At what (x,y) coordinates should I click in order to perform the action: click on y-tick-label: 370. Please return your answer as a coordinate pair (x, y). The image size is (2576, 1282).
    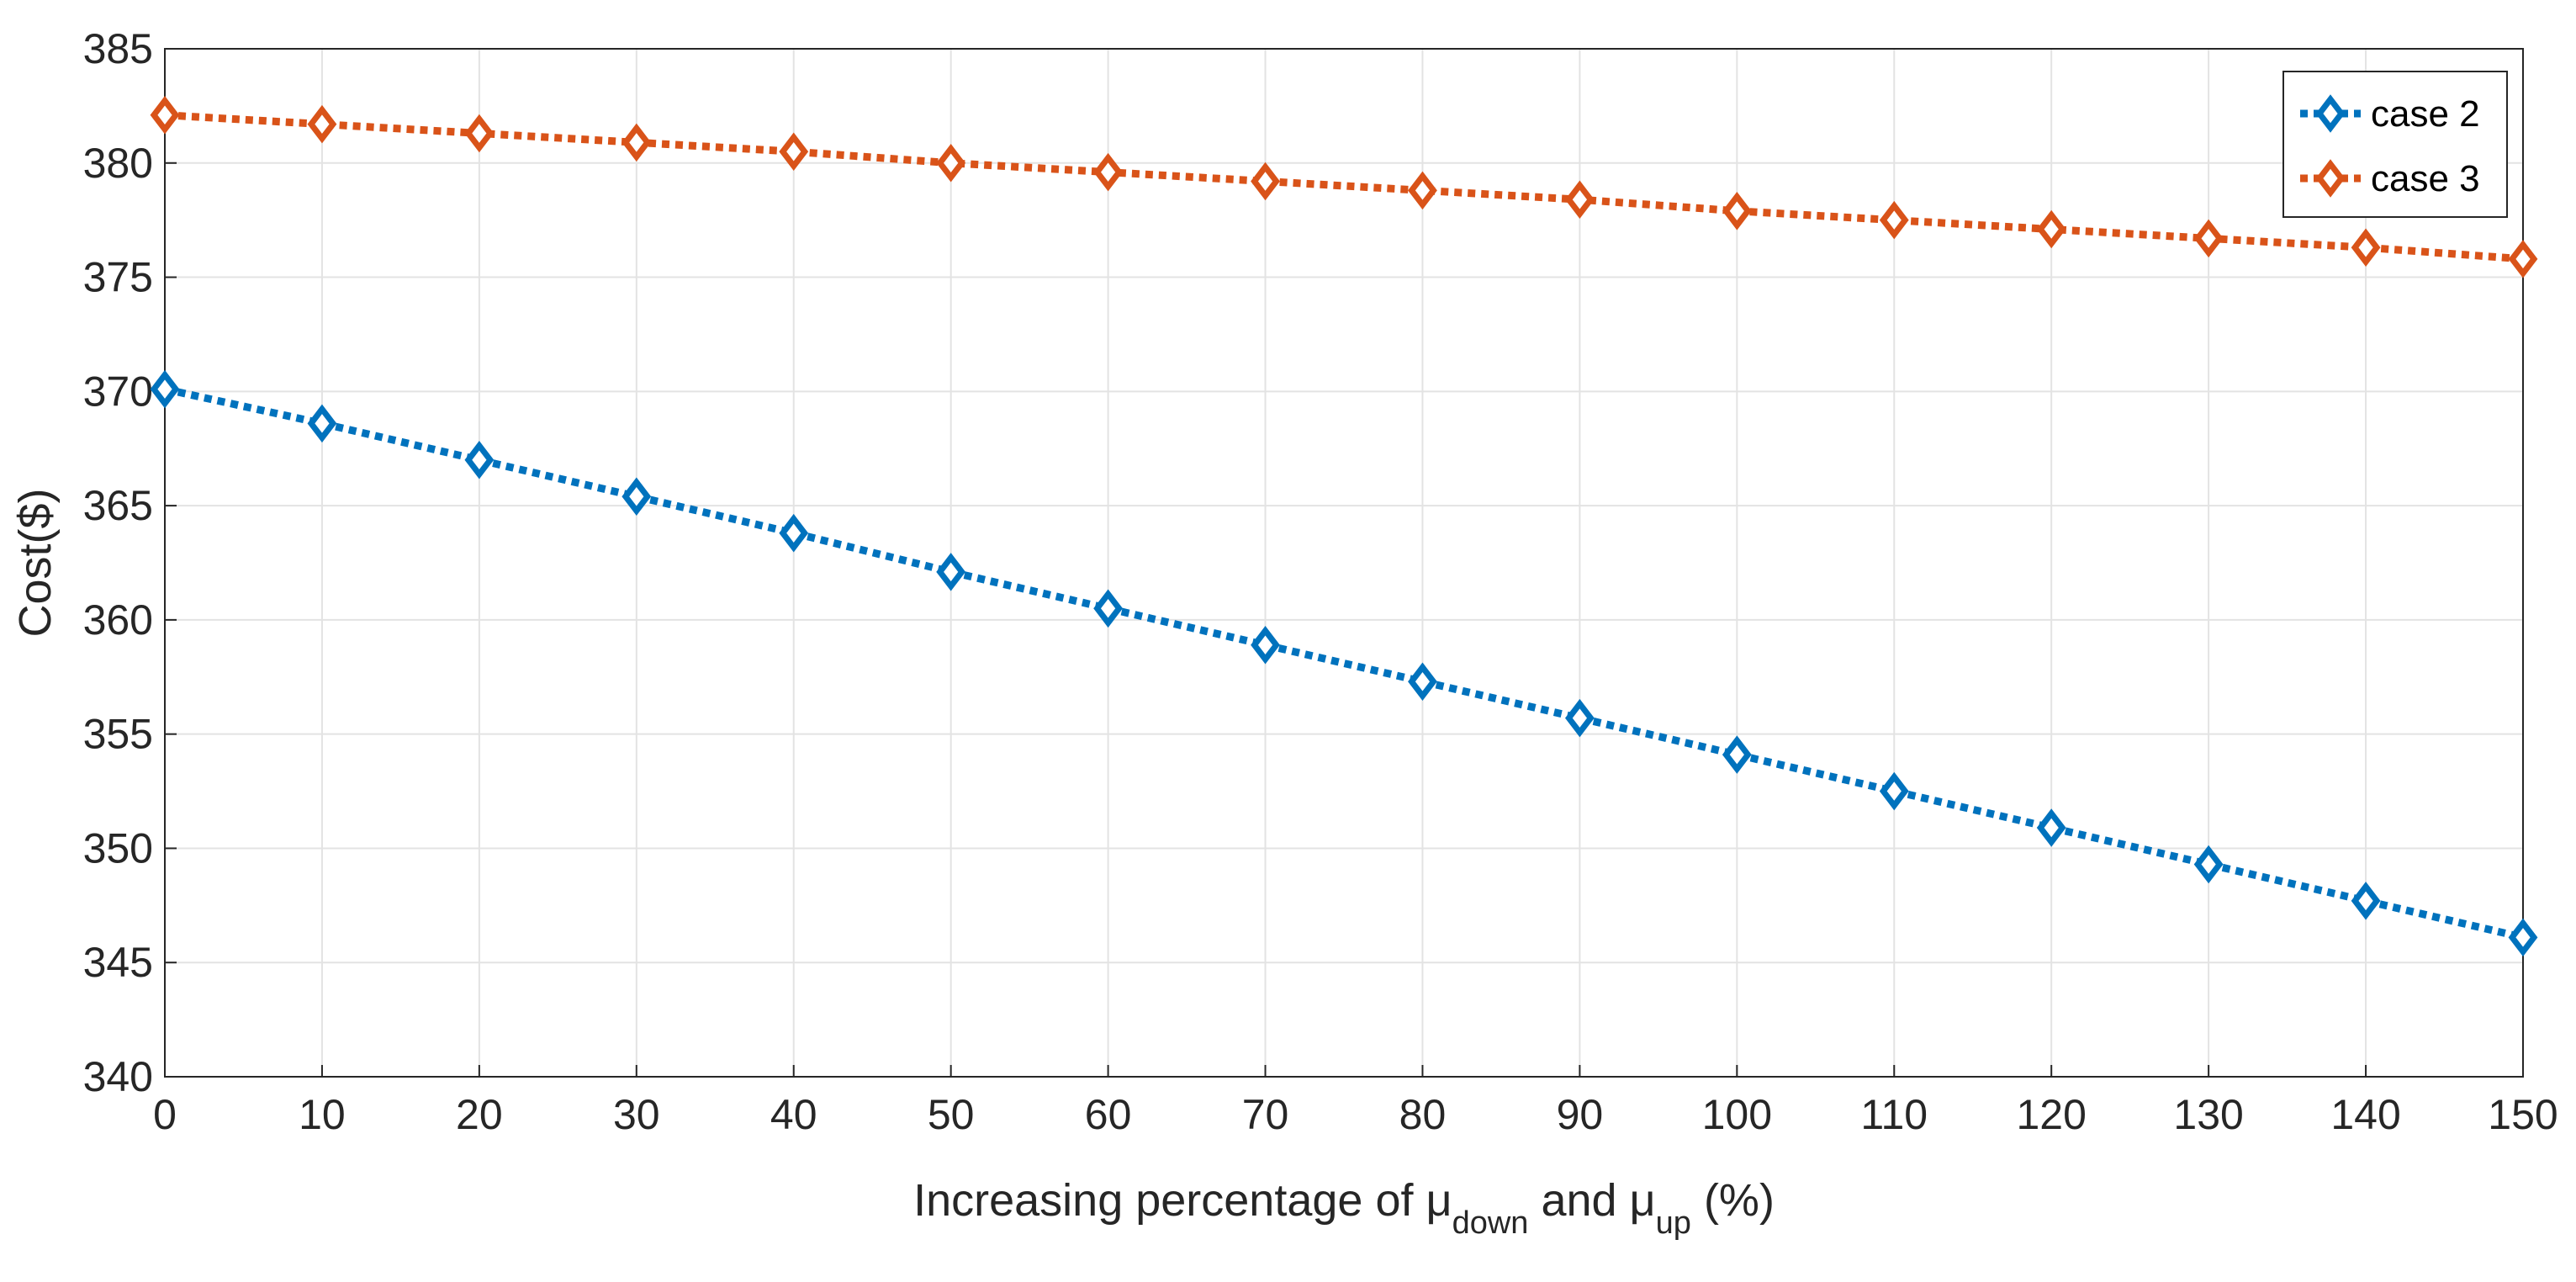
    Looking at the image, I should click on (118, 392).